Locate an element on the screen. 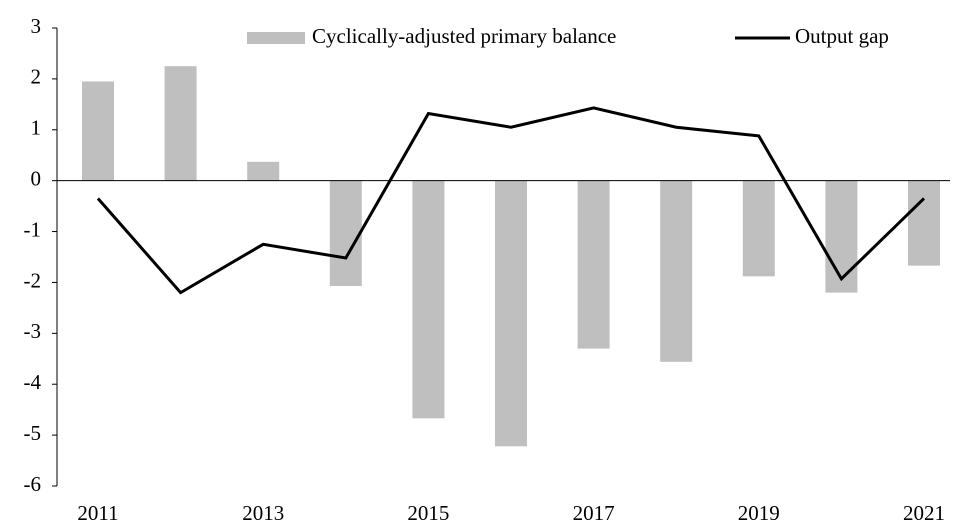 The width and height of the screenshot is (954, 527). y-tick-label: -1 is located at coordinates (33, 229).